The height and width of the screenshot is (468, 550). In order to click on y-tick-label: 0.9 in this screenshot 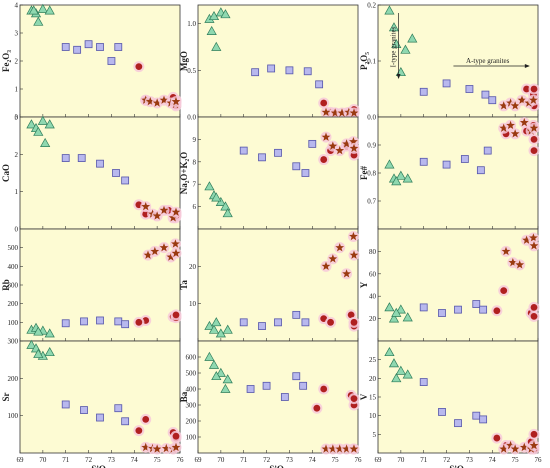, I will do `click(371, 146)`.